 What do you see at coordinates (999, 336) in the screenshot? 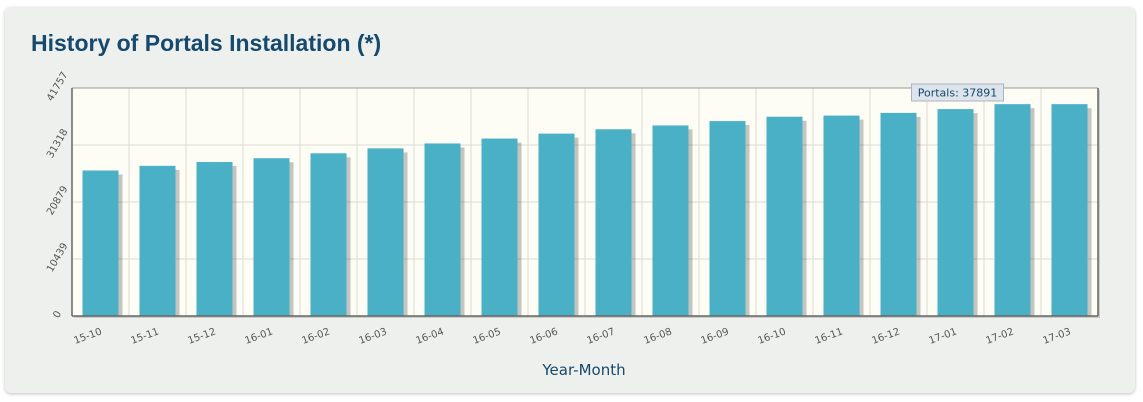
I see `x-tick-label: 17-02` at bounding box center [999, 336].